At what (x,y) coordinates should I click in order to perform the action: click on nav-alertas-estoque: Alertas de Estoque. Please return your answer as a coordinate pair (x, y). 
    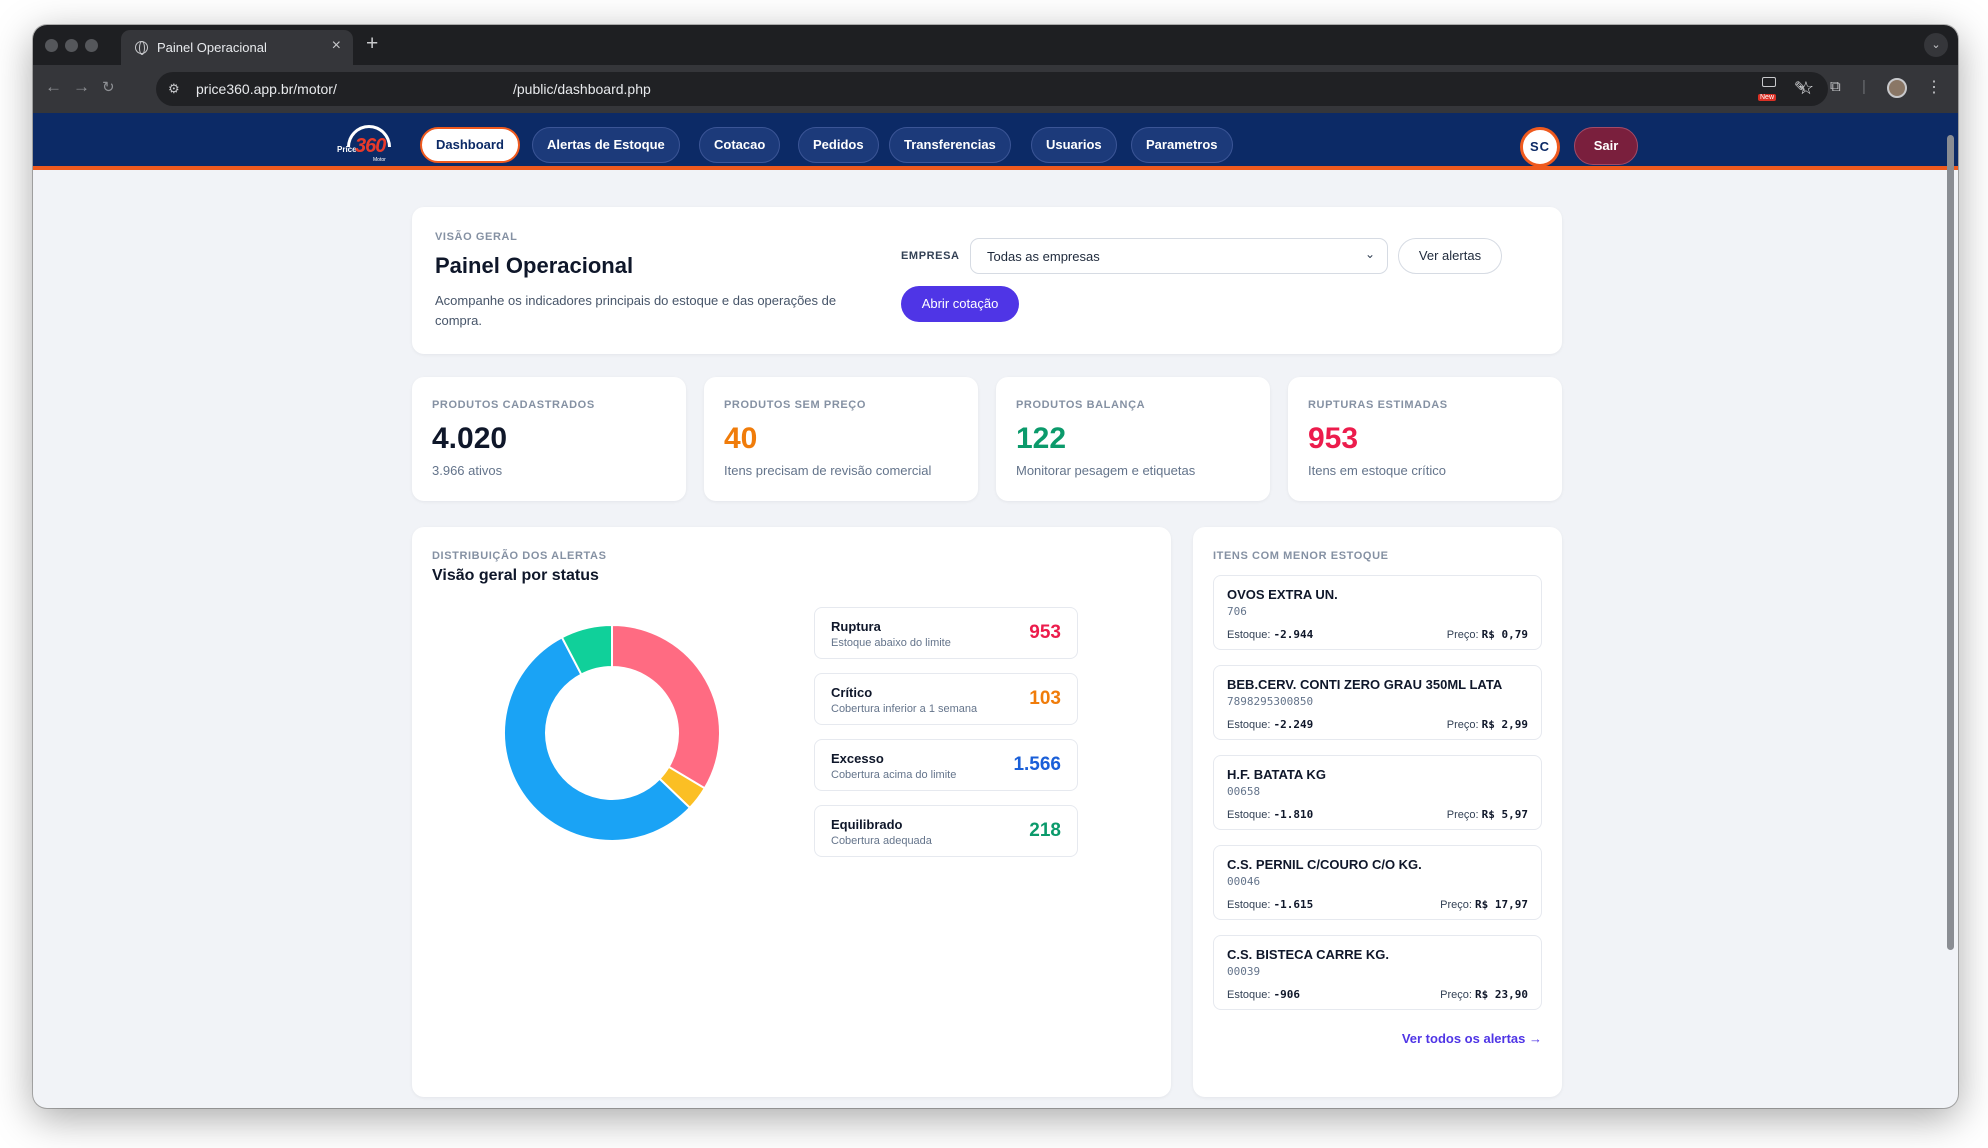
    Looking at the image, I should click on (606, 145).